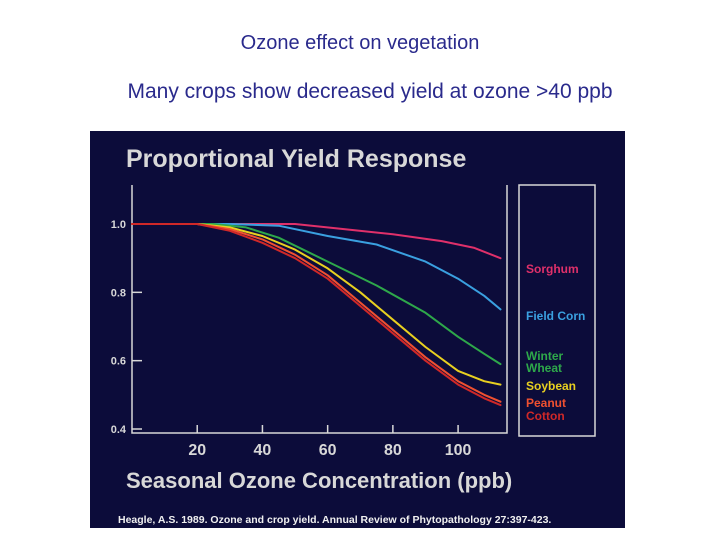 This screenshot has height=540, width=720. Describe the element at coordinates (316, 267) in the screenshot. I see `series-line-field-corn` at that location.